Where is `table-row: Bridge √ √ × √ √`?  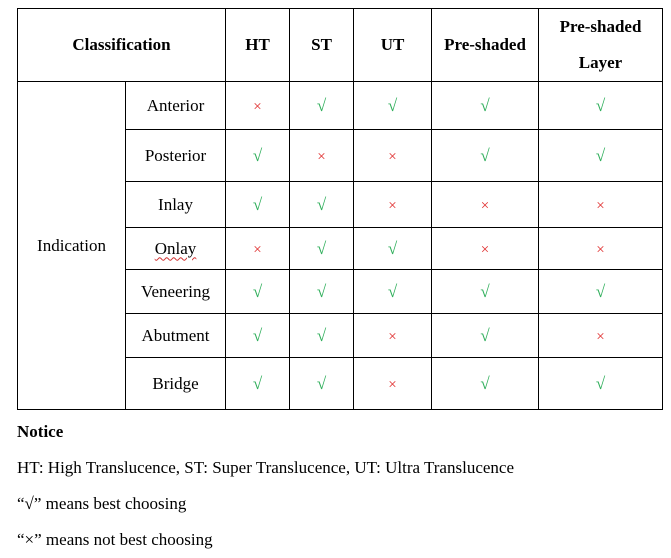
table-row: Bridge √ √ × √ √ is located at coordinates (341, 383).